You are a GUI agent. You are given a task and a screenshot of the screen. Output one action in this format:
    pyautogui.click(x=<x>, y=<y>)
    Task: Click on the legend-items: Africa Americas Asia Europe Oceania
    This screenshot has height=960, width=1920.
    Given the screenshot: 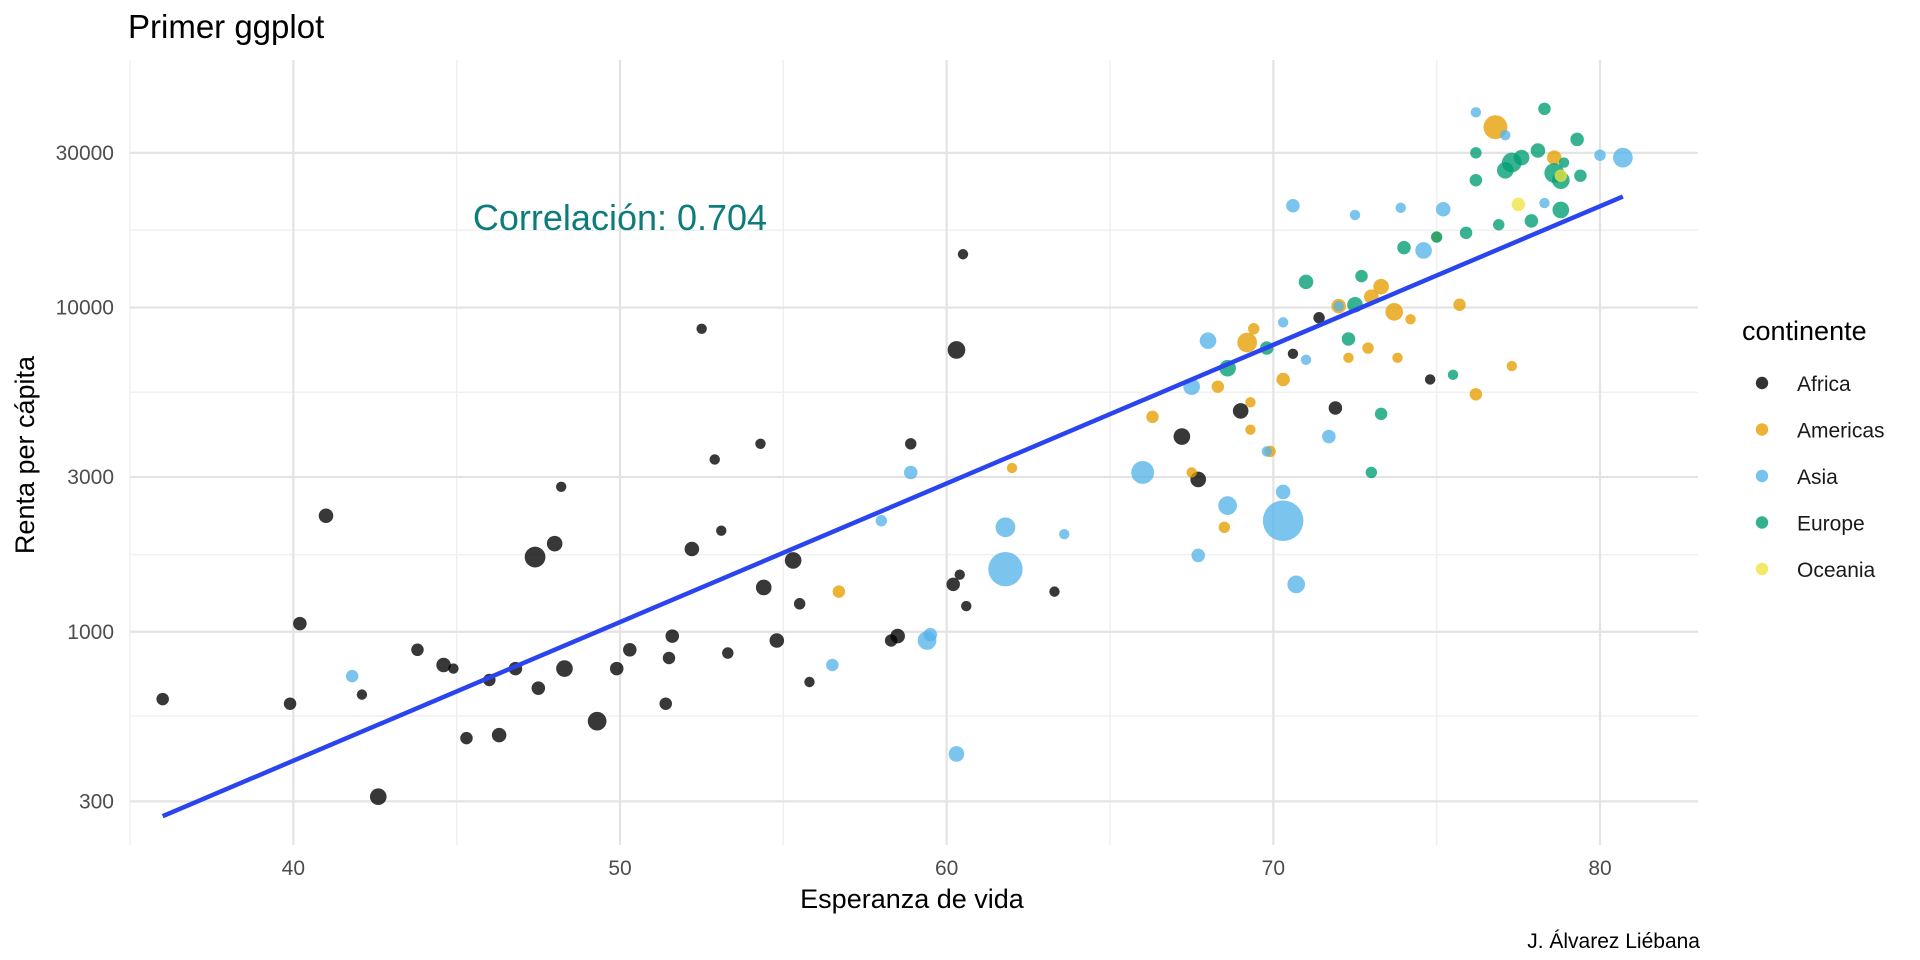 What is the action you would take?
    pyautogui.click(x=1820, y=477)
    